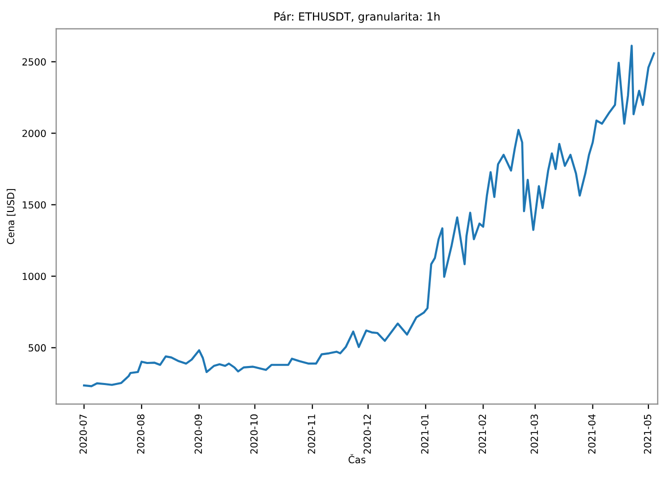  Describe the element at coordinates (37, 348) in the screenshot. I see `y-tick-label: 500` at that location.